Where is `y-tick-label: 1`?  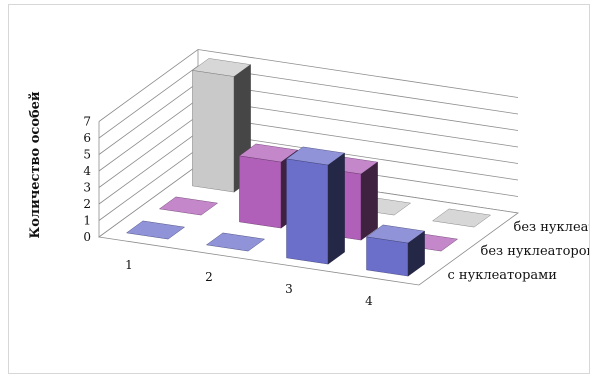
y-tick-label: 1 is located at coordinates (87, 221).